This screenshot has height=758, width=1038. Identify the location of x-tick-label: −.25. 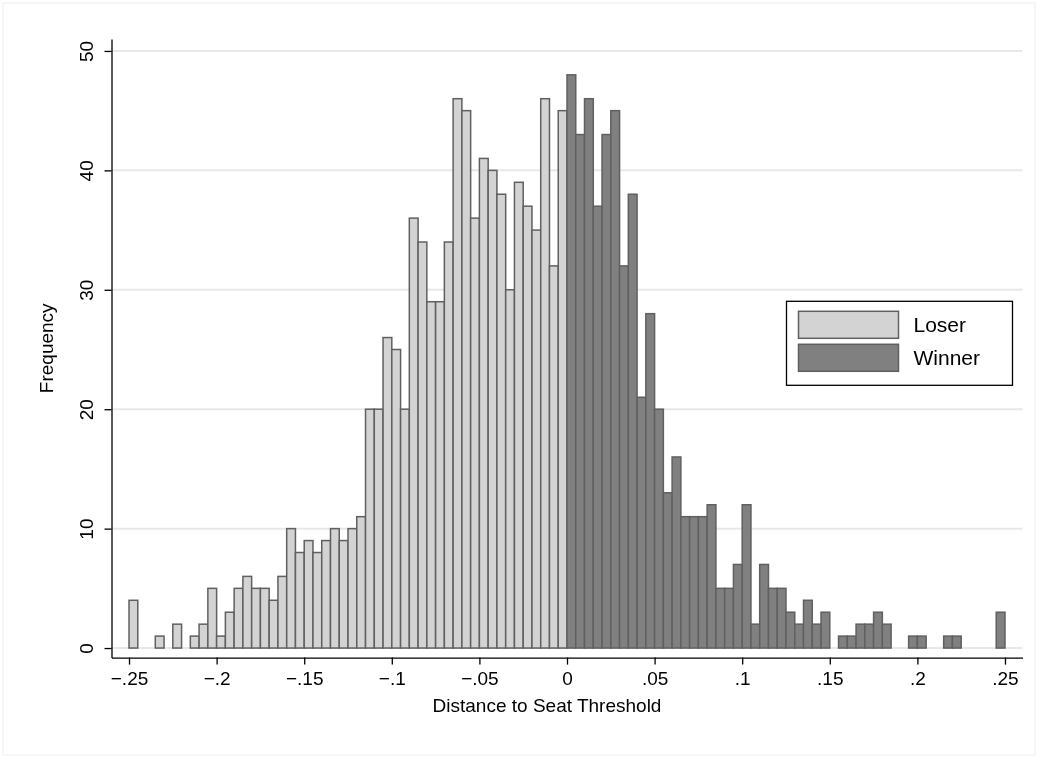
(129, 678).